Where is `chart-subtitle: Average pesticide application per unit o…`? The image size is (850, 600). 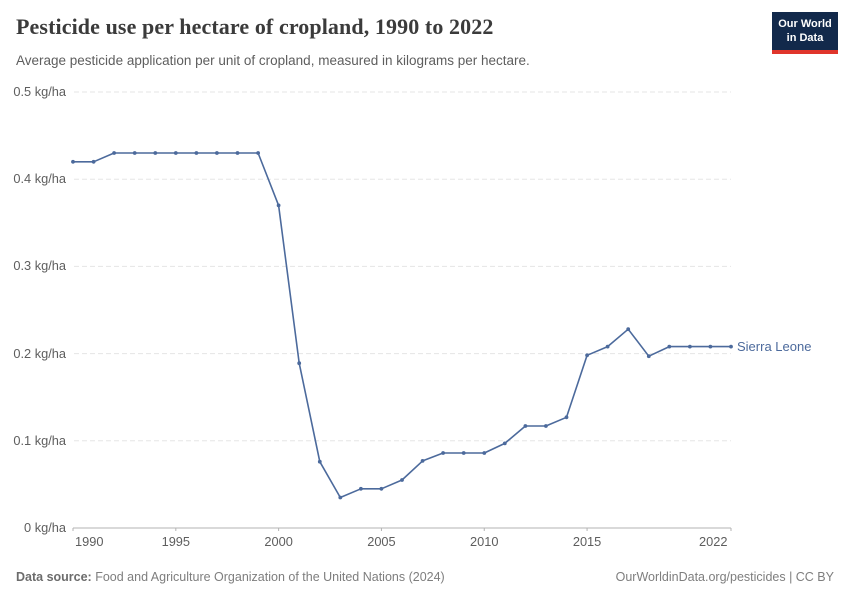
chart-subtitle: Average pesticide application per unit o… is located at coordinates (273, 60).